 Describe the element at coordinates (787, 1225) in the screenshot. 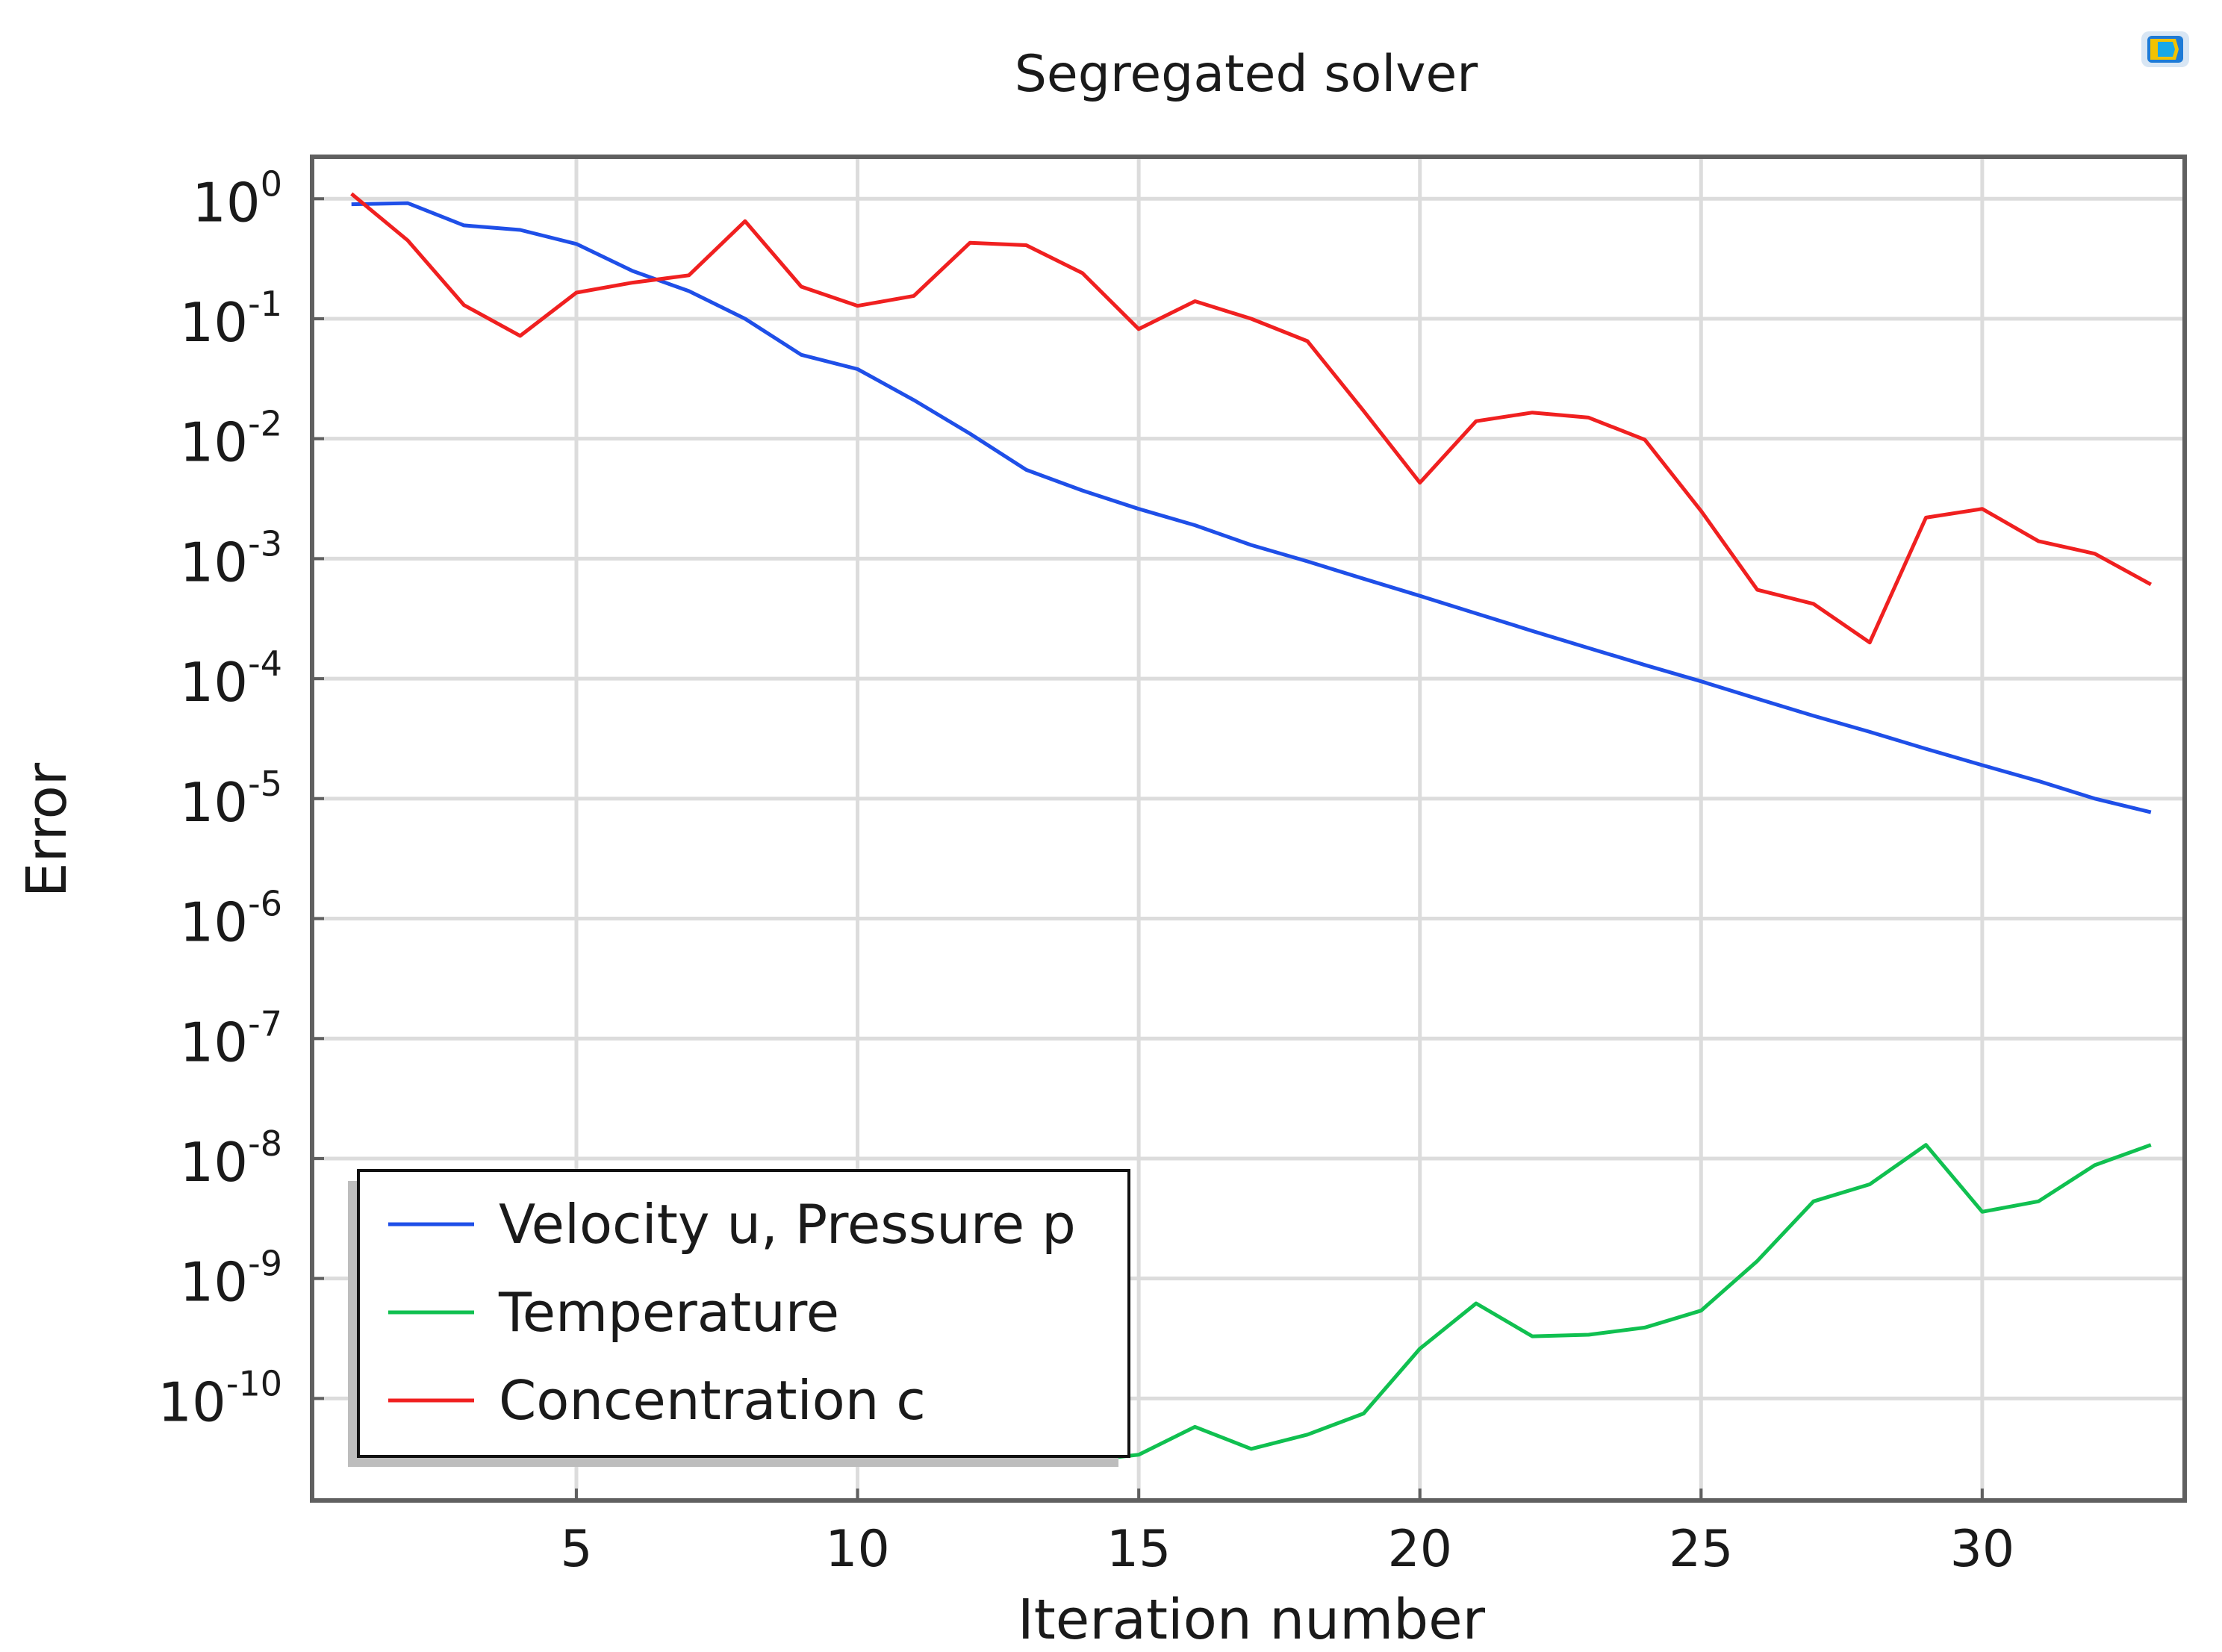

I see `legend-label: Velocity u, Pressure p` at that location.